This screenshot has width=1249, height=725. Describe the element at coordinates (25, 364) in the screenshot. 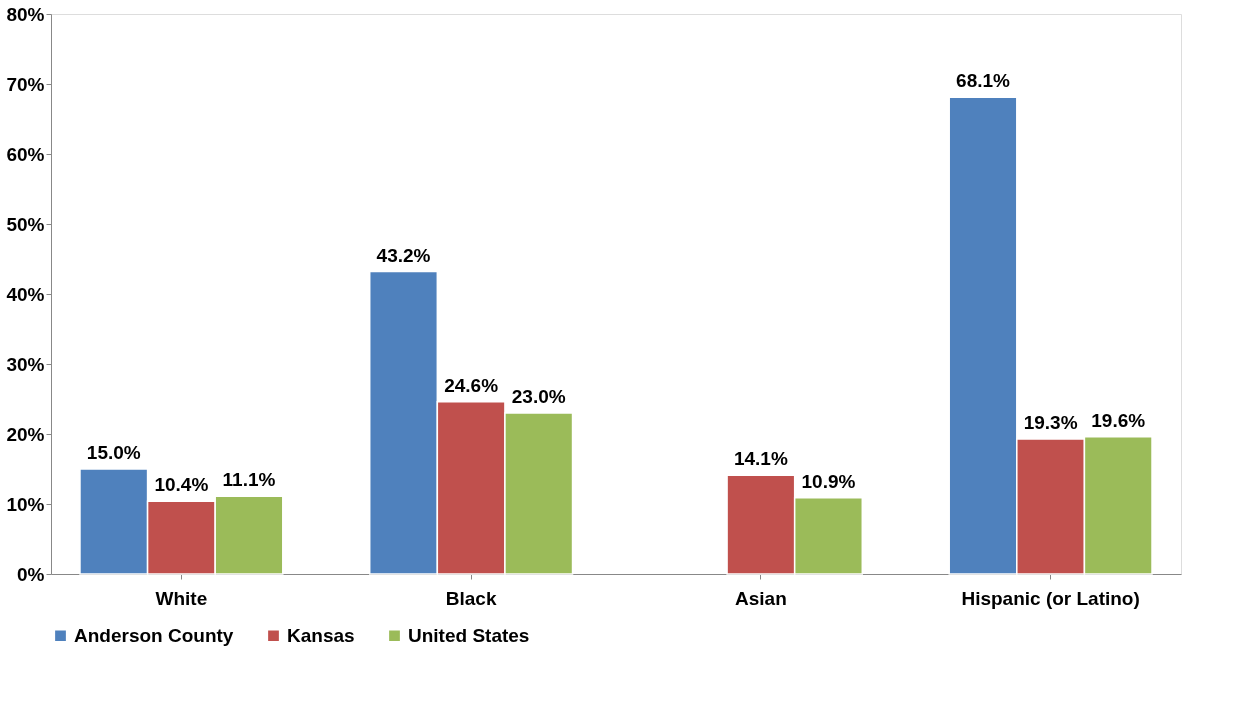

I see `y-tick-label: 30%` at that location.